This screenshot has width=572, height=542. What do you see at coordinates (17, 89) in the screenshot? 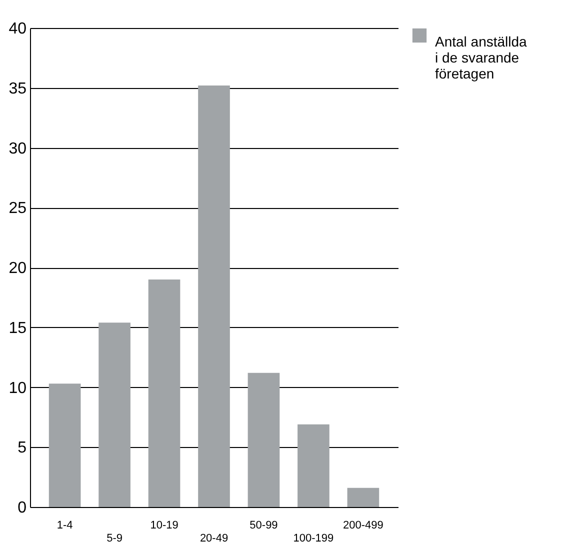
I see `y-tick-label: 35` at bounding box center [17, 89].